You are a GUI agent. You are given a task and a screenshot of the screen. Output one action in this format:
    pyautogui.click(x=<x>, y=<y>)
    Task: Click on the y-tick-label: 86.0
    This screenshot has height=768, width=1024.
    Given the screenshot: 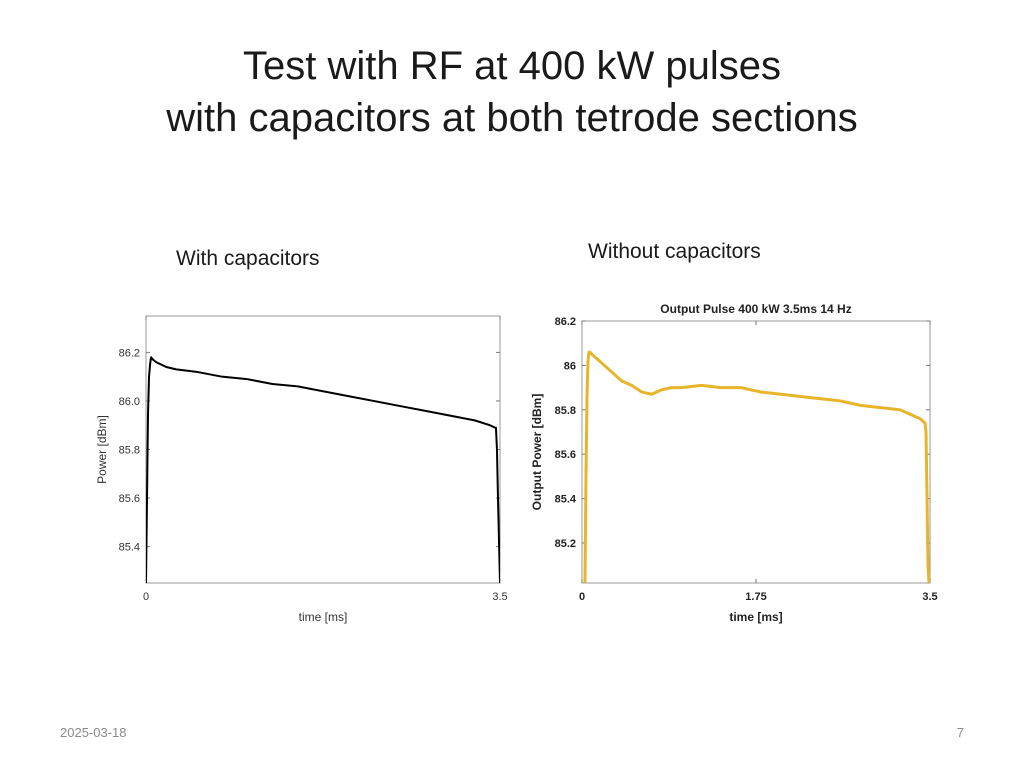 What is the action you would take?
    pyautogui.click(x=129, y=402)
    